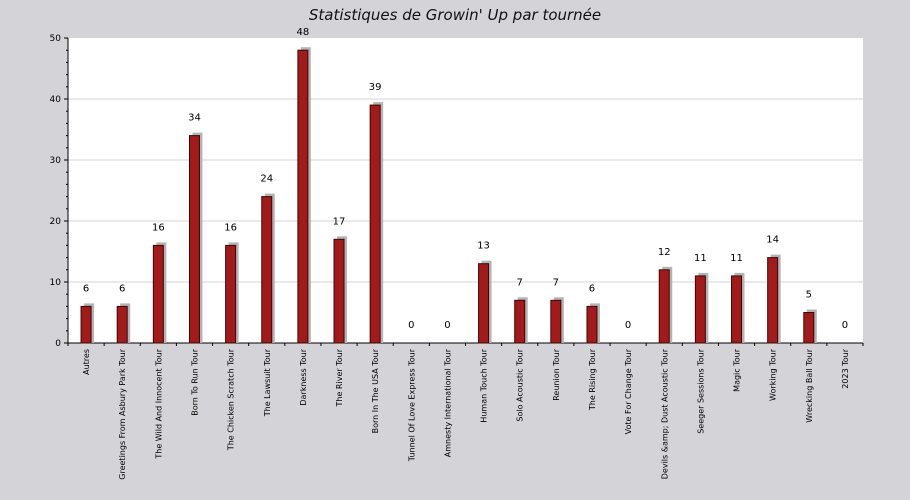 The width and height of the screenshot is (910, 500). I want to click on x-tick-label: The Chicken Scratch Tour, so click(231, 399).